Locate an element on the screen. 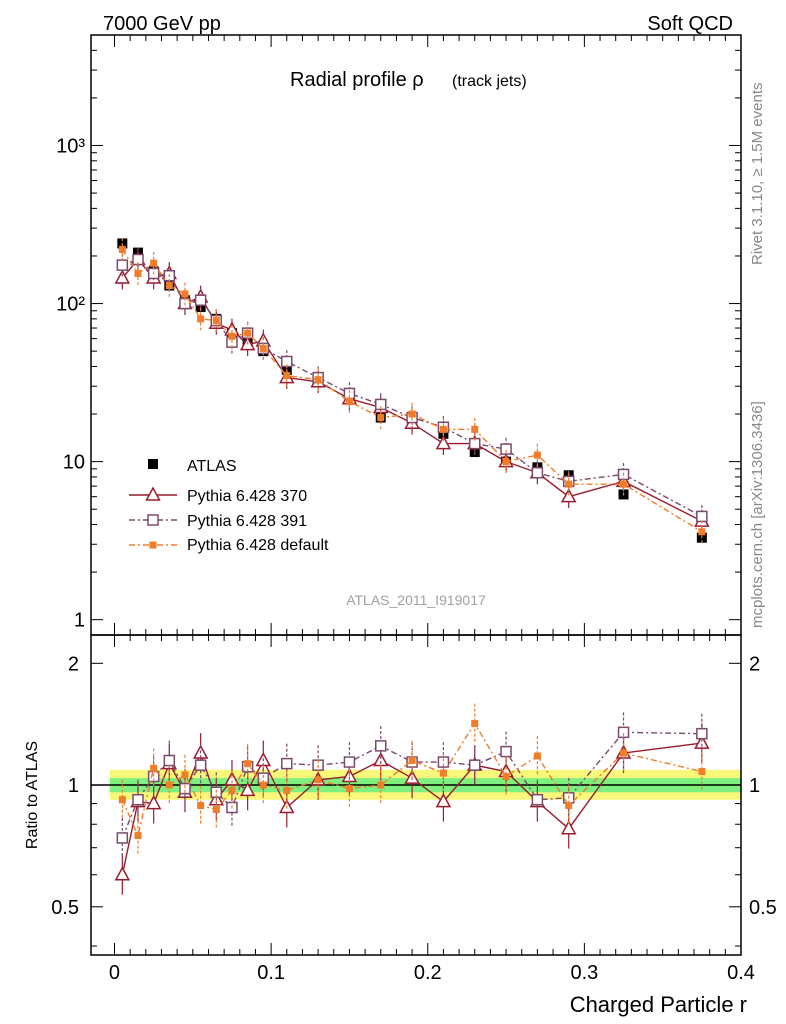 This screenshot has height=1024, width=786. x-tick-label: 0 is located at coordinates (114, 973).